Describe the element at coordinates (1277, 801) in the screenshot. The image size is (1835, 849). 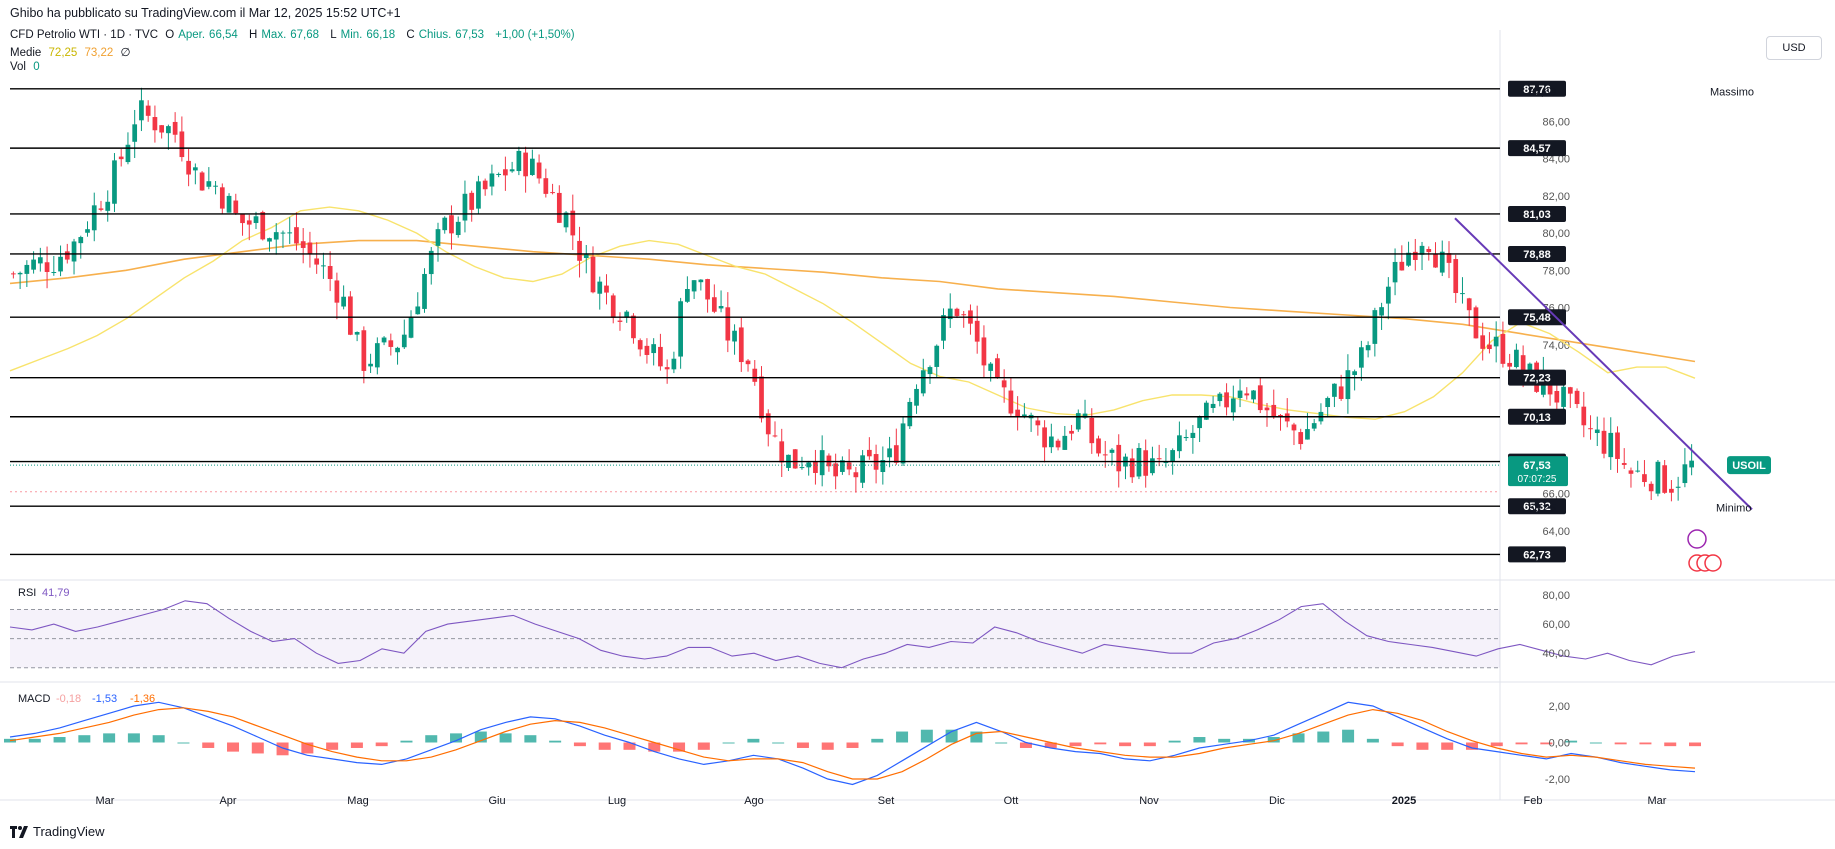
I see `time-axis-label: Dic` at that location.